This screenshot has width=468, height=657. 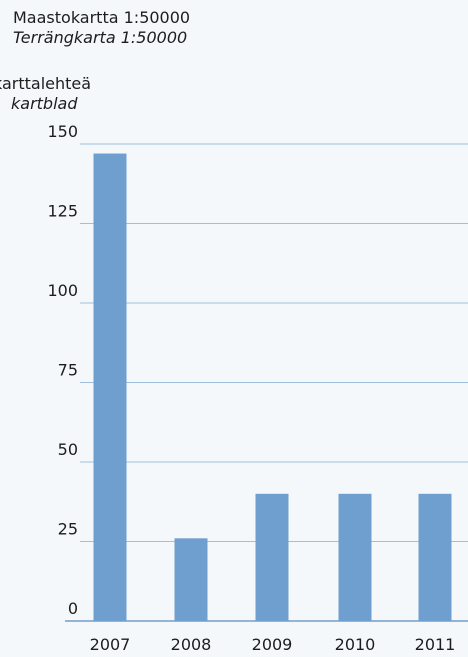 What do you see at coordinates (62, 131) in the screenshot?
I see `y-tick-label: 150` at bounding box center [62, 131].